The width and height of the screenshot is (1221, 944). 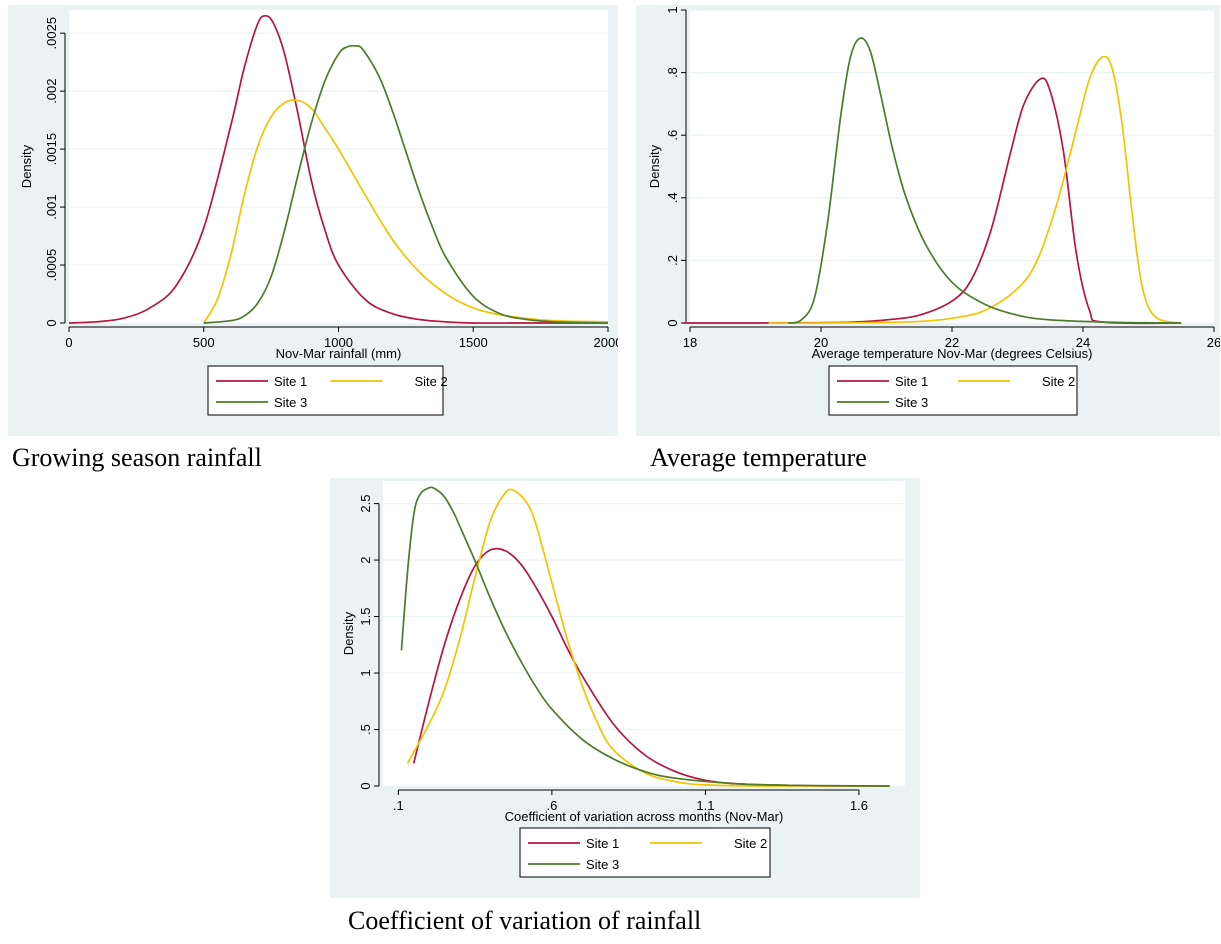 What do you see at coordinates (365, 559) in the screenshot?
I see `y-tick-label: 2` at bounding box center [365, 559].